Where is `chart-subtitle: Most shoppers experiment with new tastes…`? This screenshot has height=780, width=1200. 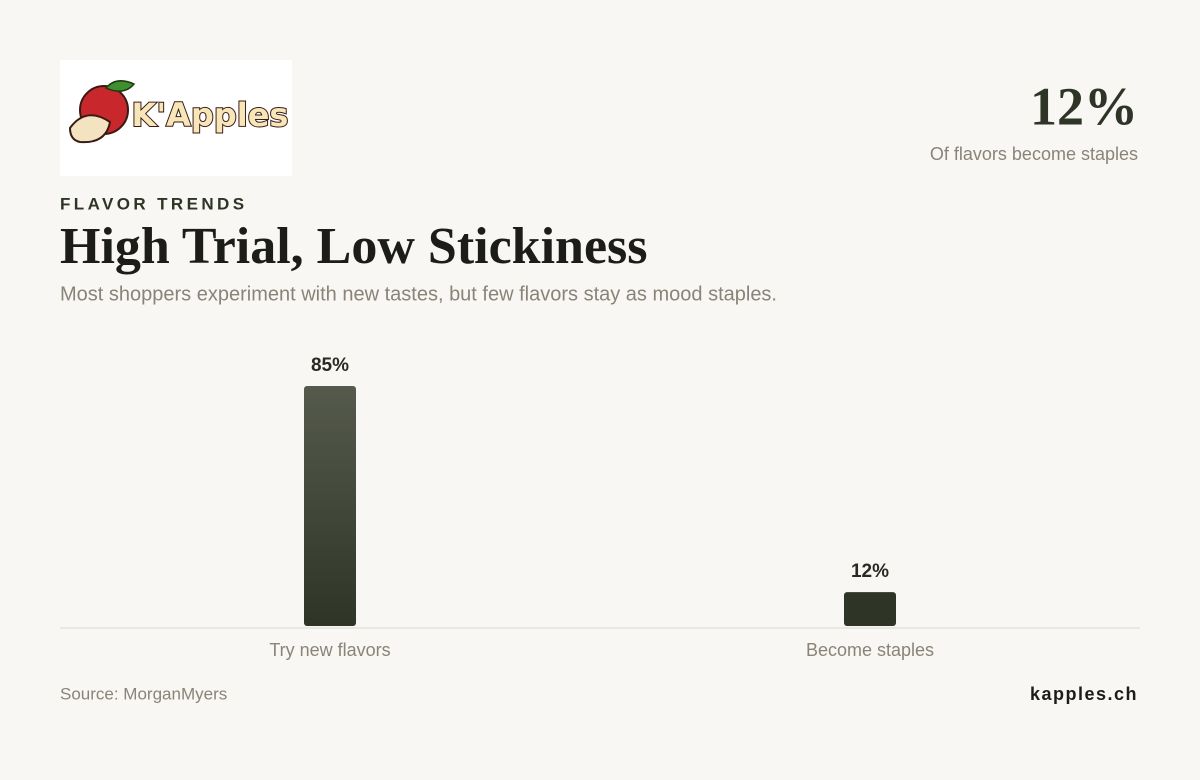 chart-subtitle: Most shoppers experiment with new tastes… is located at coordinates (418, 294).